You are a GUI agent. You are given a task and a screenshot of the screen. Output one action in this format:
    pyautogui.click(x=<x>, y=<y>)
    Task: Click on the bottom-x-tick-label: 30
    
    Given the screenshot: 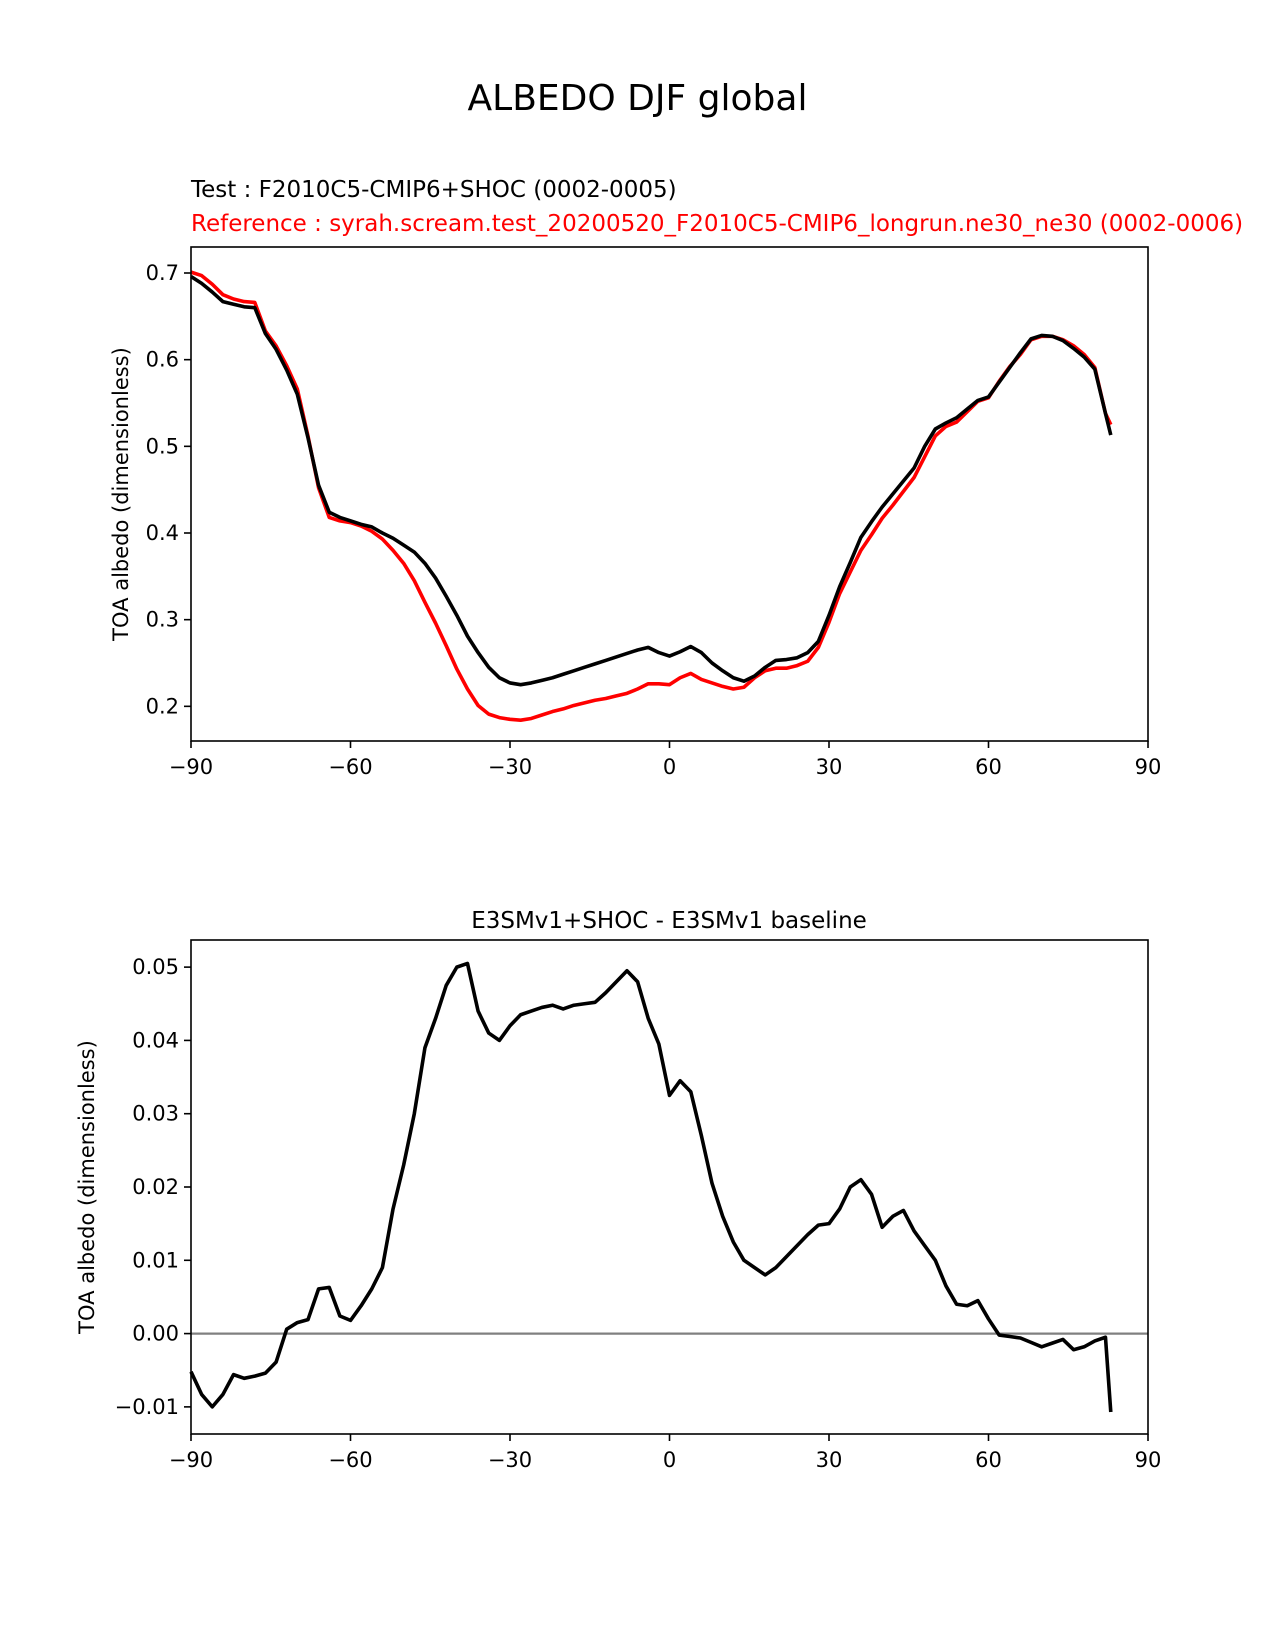 What is the action you would take?
    pyautogui.click(x=829, y=1460)
    